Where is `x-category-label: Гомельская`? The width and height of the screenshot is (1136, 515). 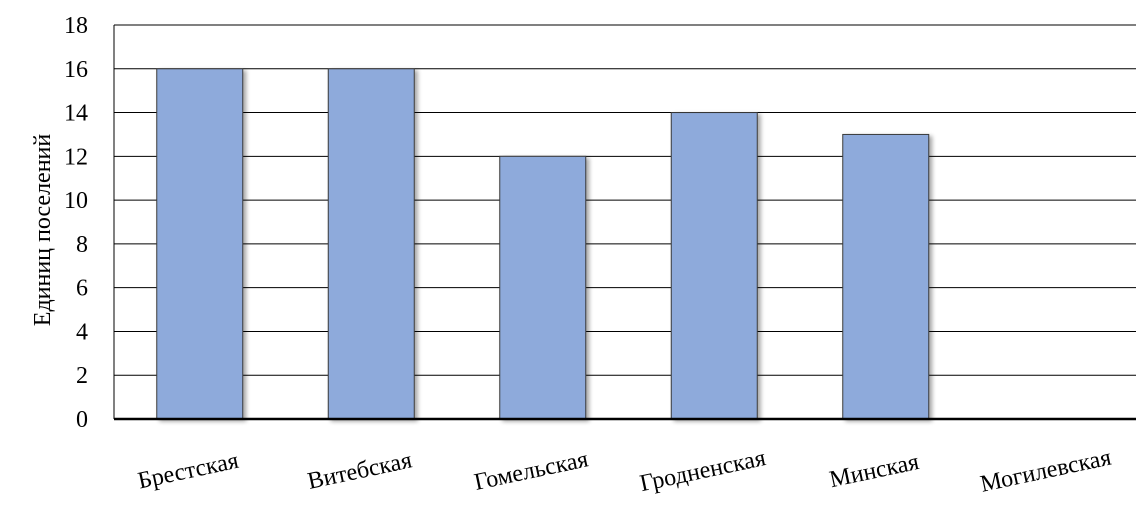
x-category-label: Гомельская is located at coordinates (531, 470).